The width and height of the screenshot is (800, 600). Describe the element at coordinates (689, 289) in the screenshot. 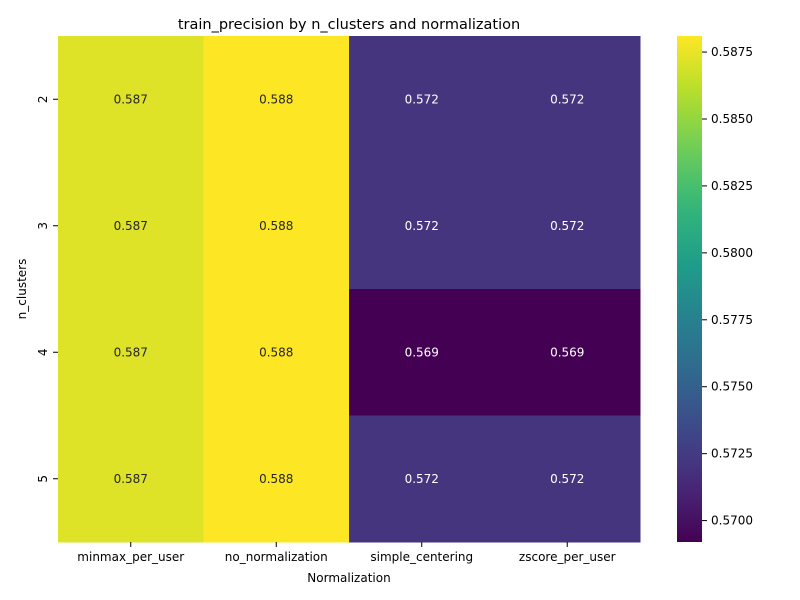

I see `colorbar-gradient` at that location.